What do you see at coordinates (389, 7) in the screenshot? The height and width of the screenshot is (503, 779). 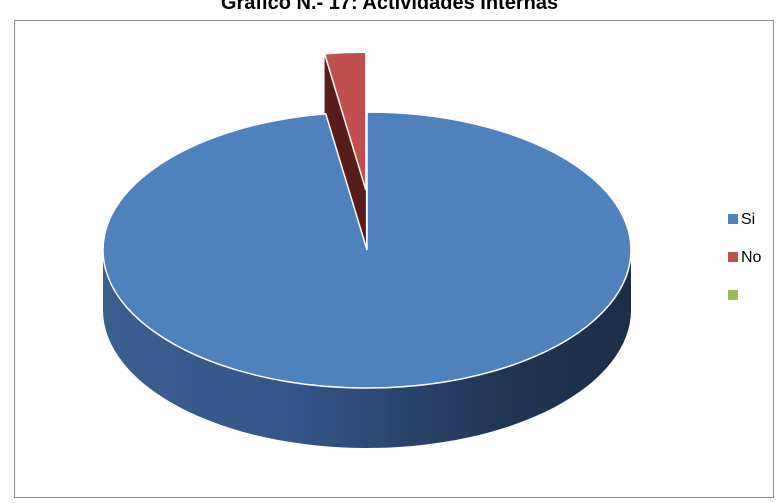 I see `chart-title: Grafico N.- 17: Actividades Internas` at bounding box center [389, 7].